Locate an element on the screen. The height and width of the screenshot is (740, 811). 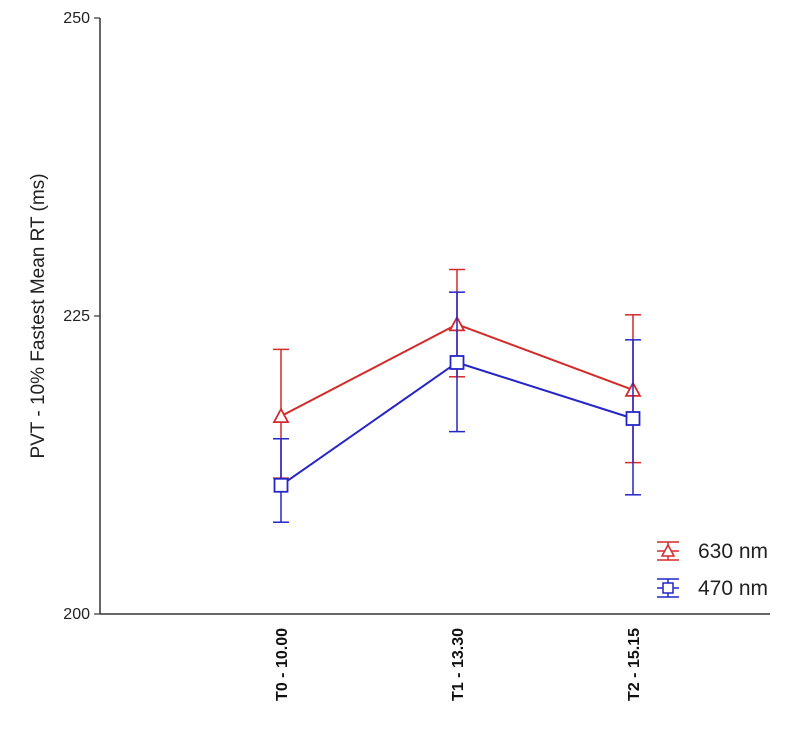
x-tick-label: T2 - 15.15 is located at coordinates (634, 664).